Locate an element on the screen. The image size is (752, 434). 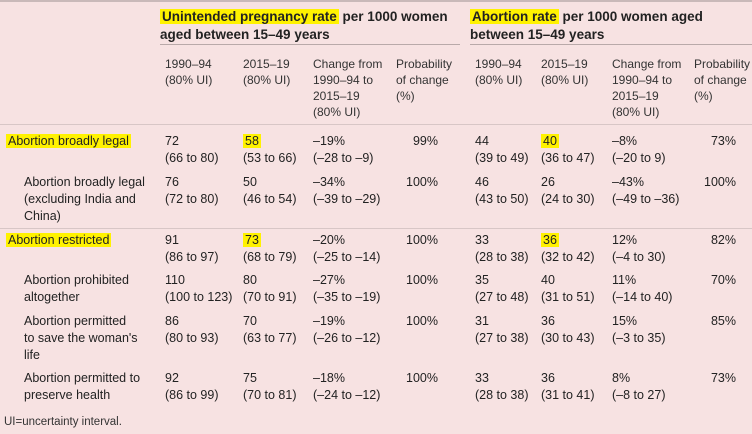
text-line: 36 is located at coordinates (550, 240).